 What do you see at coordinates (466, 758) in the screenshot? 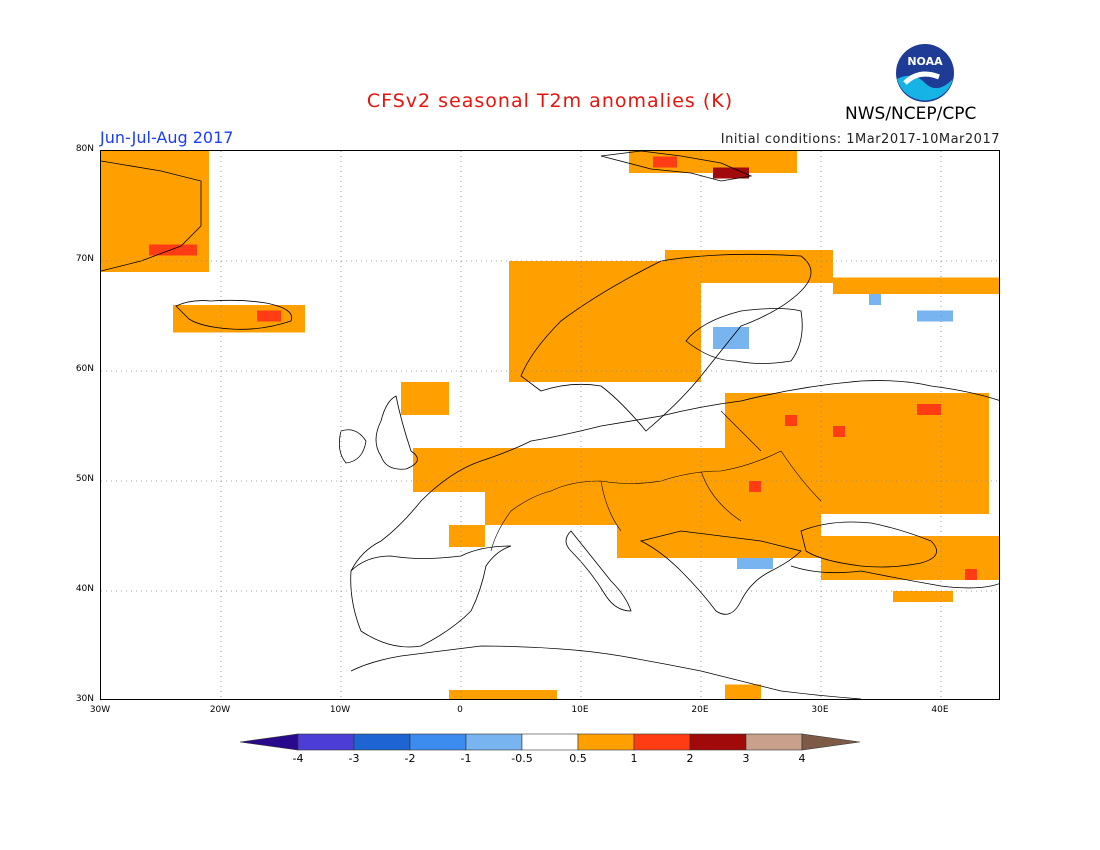
I see `colorbar-tick-label: -1` at bounding box center [466, 758].